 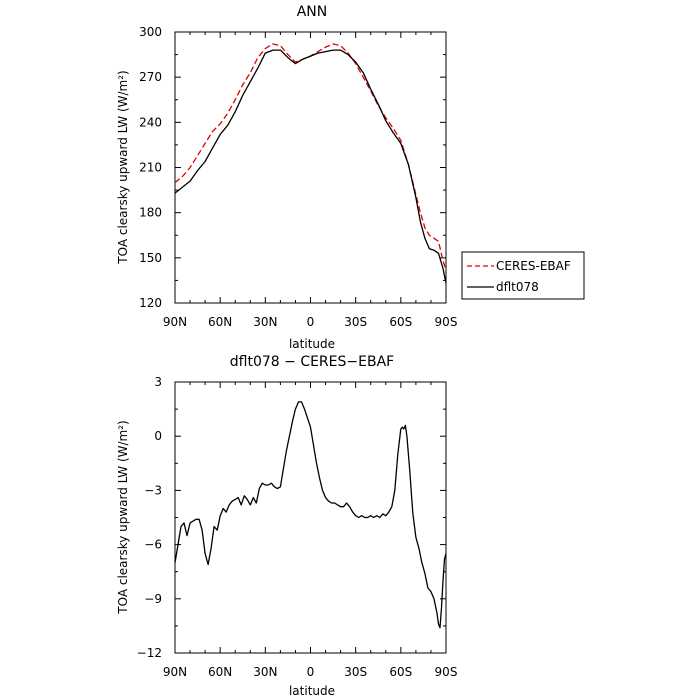 What do you see at coordinates (150, 168) in the screenshot?
I see `y-tick-label: 210` at bounding box center [150, 168].